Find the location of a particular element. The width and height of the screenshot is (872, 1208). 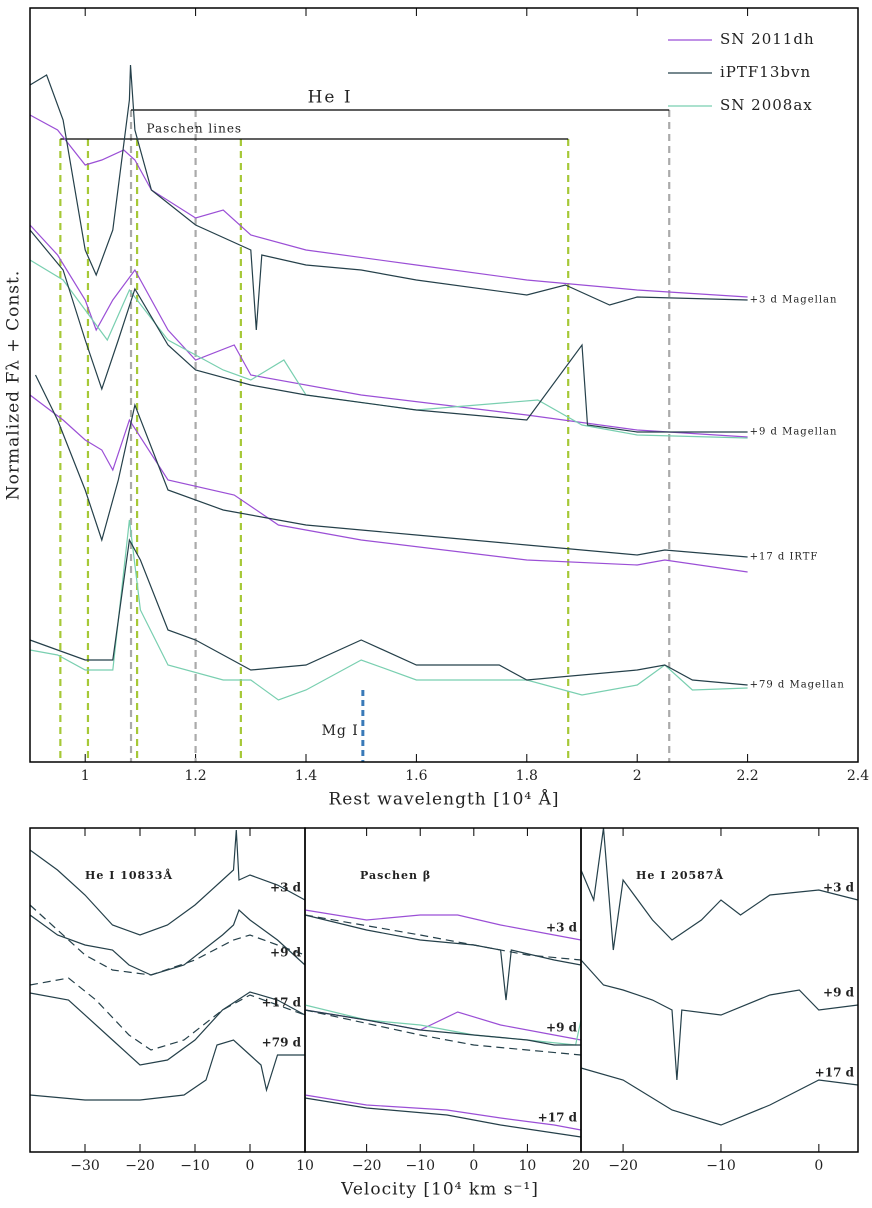

legend-label: SN 2011dh is located at coordinates (767, 39).